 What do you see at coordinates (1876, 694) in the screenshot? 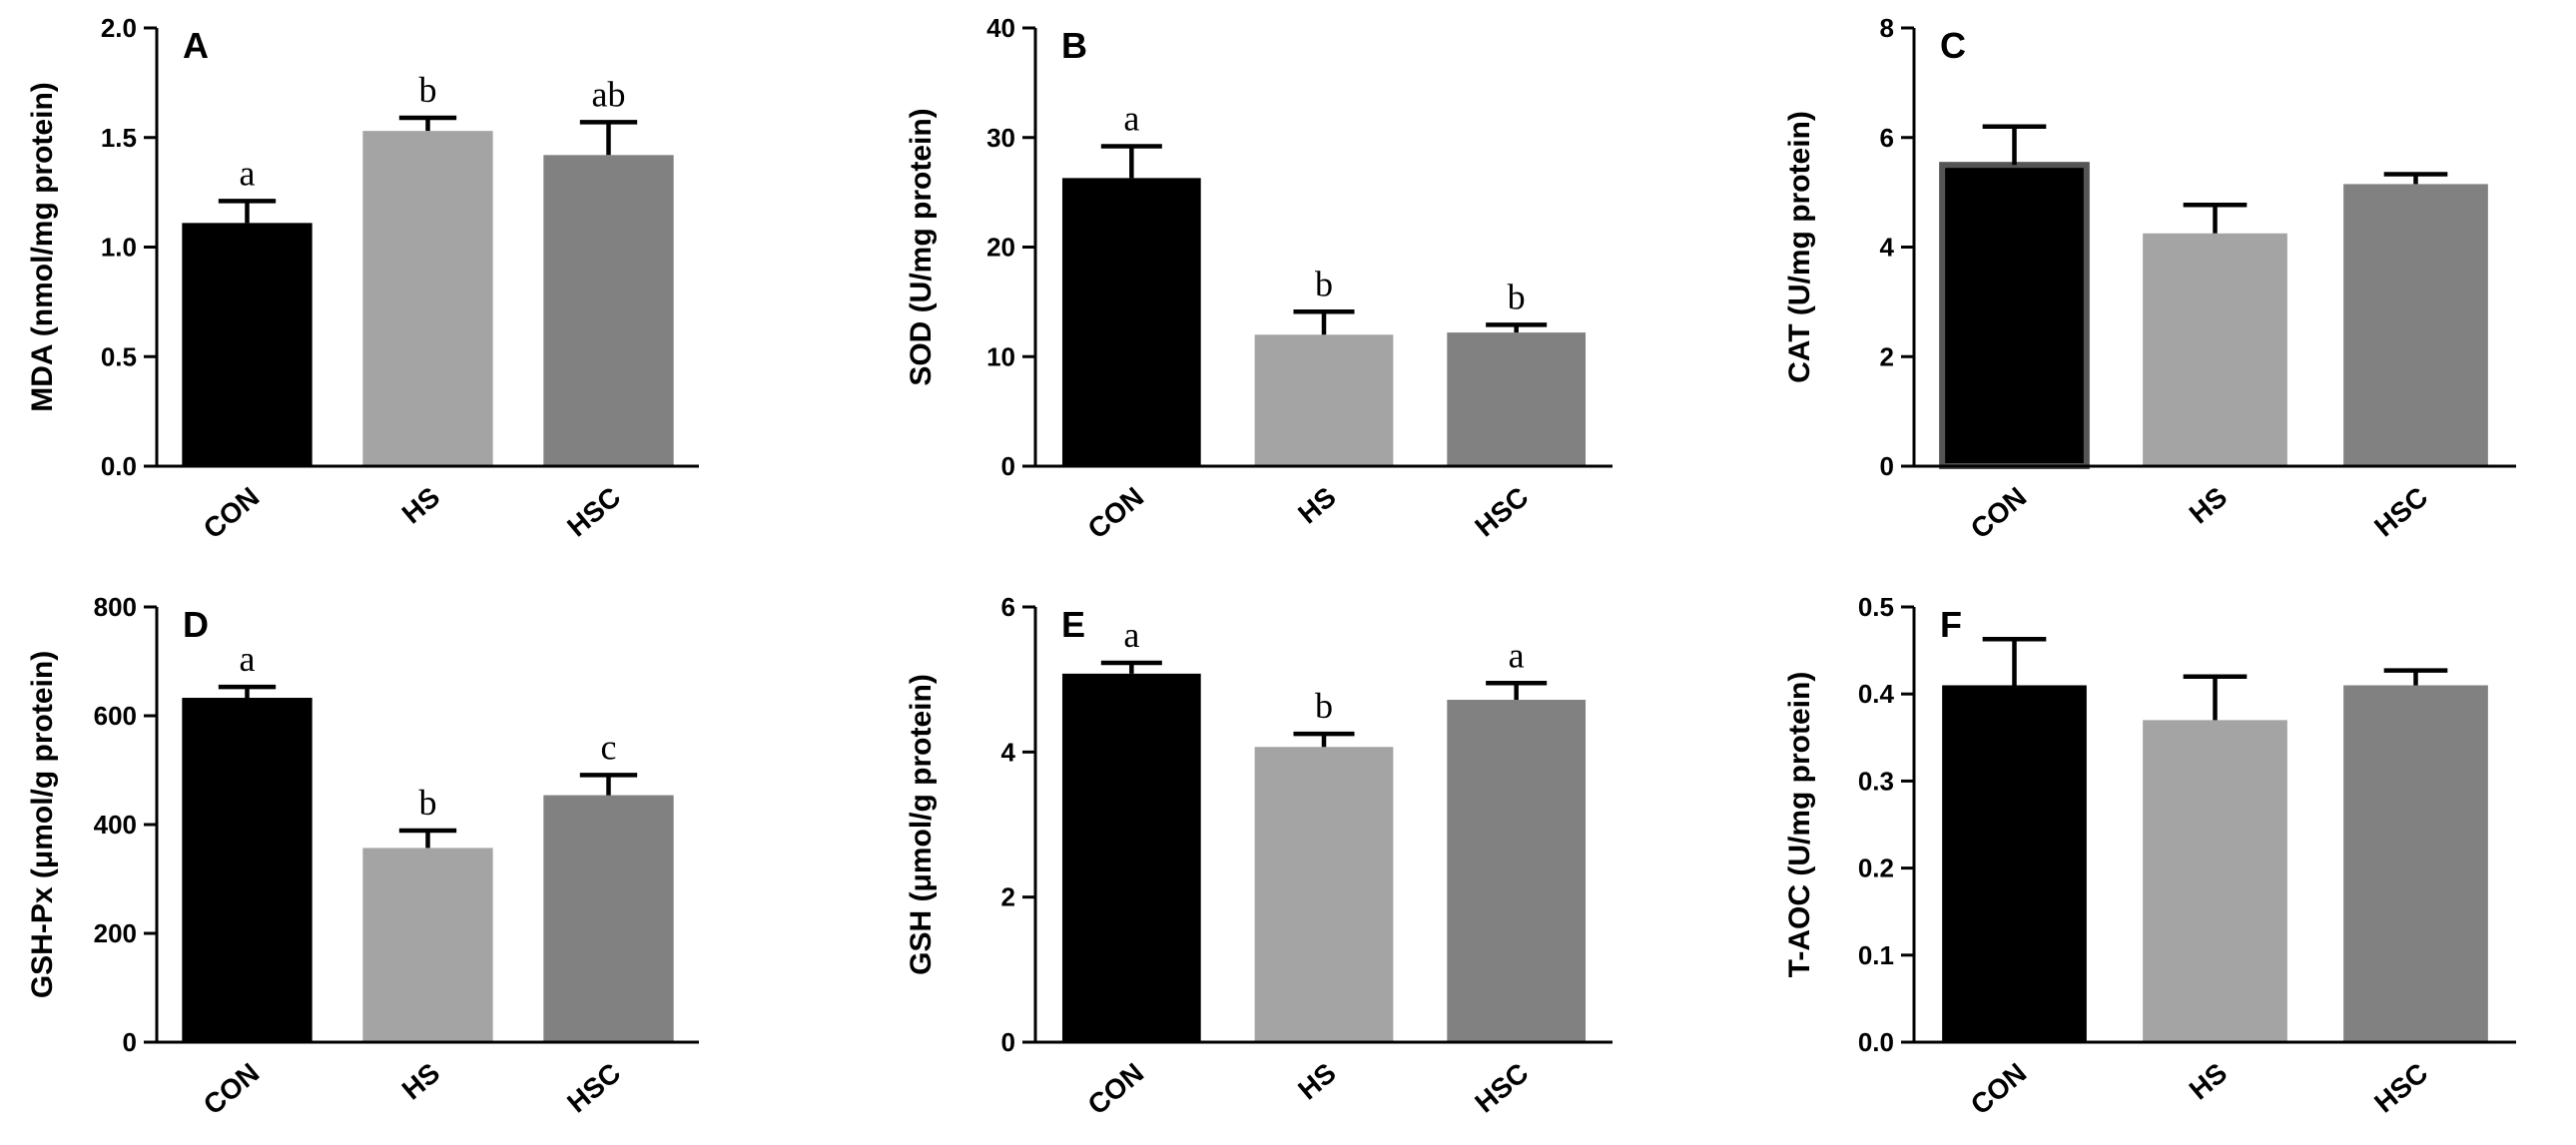
I see `y-tick-label: 0.4` at bounding box center [1876, 694].